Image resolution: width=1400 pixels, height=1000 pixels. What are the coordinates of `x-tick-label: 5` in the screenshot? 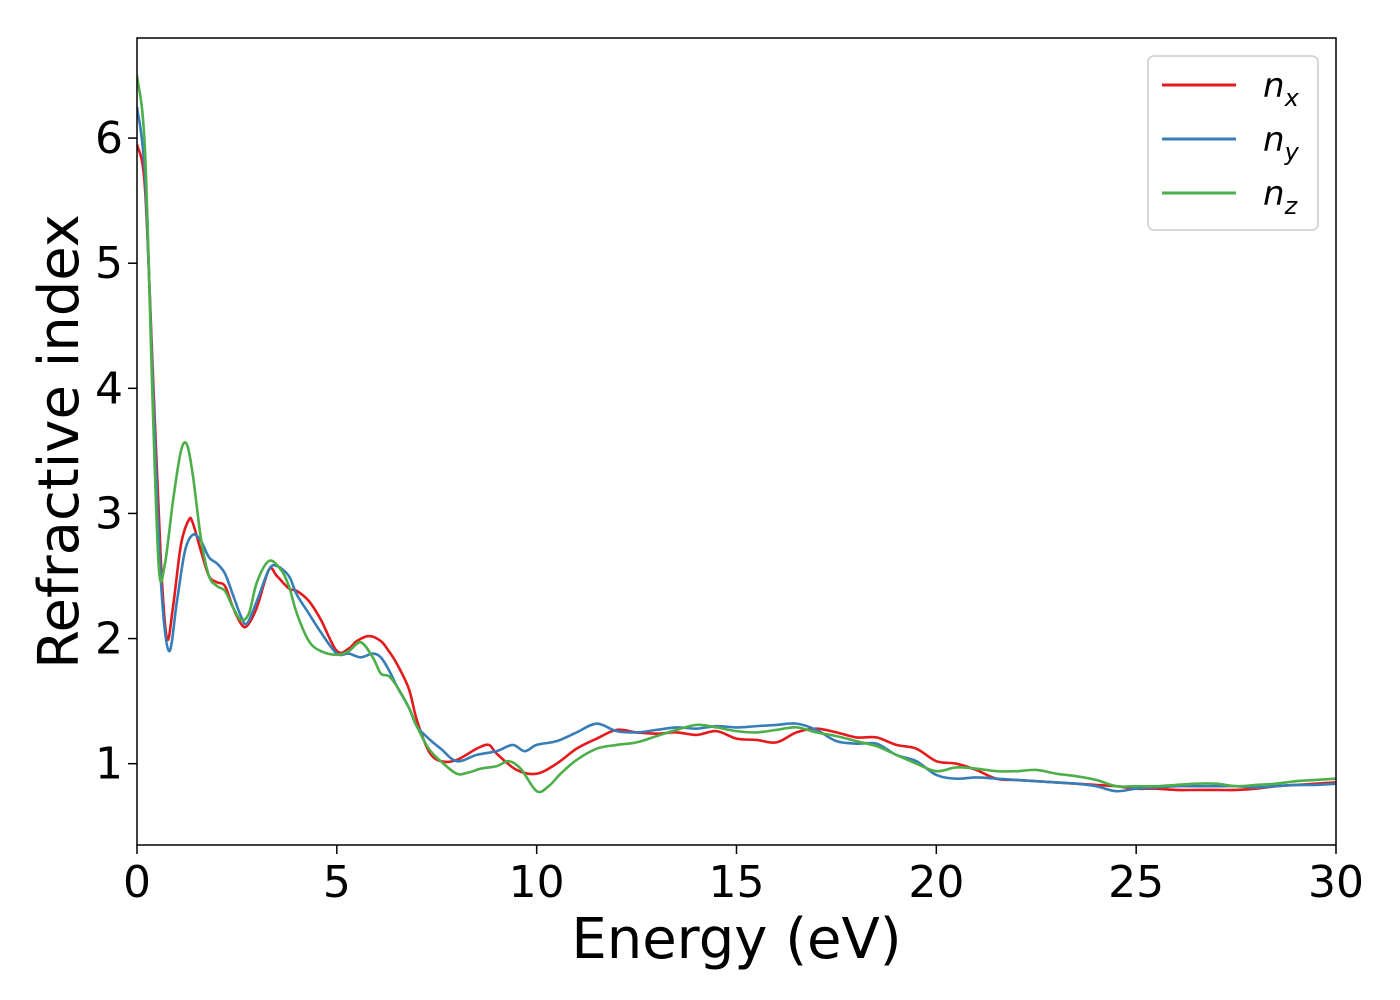 It's located at (337, 882).